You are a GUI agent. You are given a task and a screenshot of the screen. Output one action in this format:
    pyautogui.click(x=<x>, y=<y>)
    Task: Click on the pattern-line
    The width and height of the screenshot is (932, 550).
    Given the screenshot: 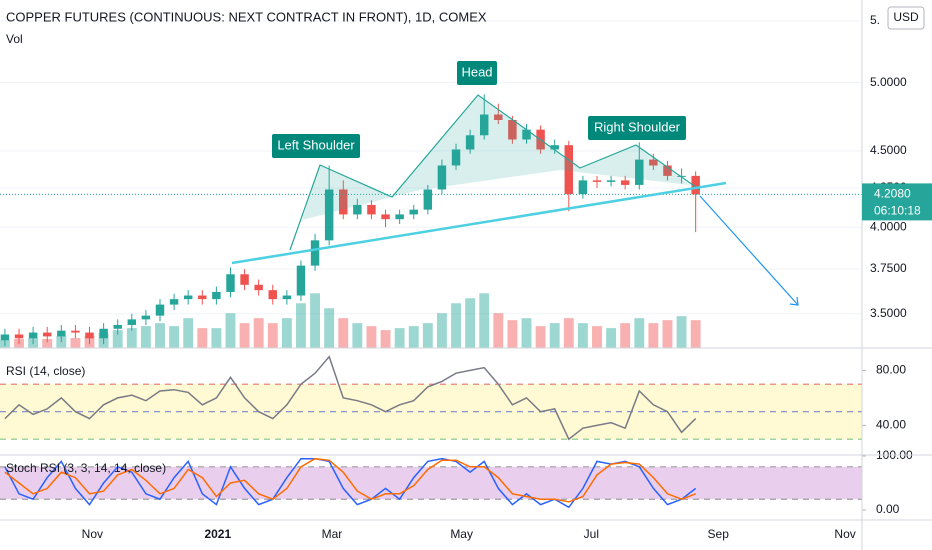 What is the action you would take?
    pyautogui.click(x=495, y=172)
    